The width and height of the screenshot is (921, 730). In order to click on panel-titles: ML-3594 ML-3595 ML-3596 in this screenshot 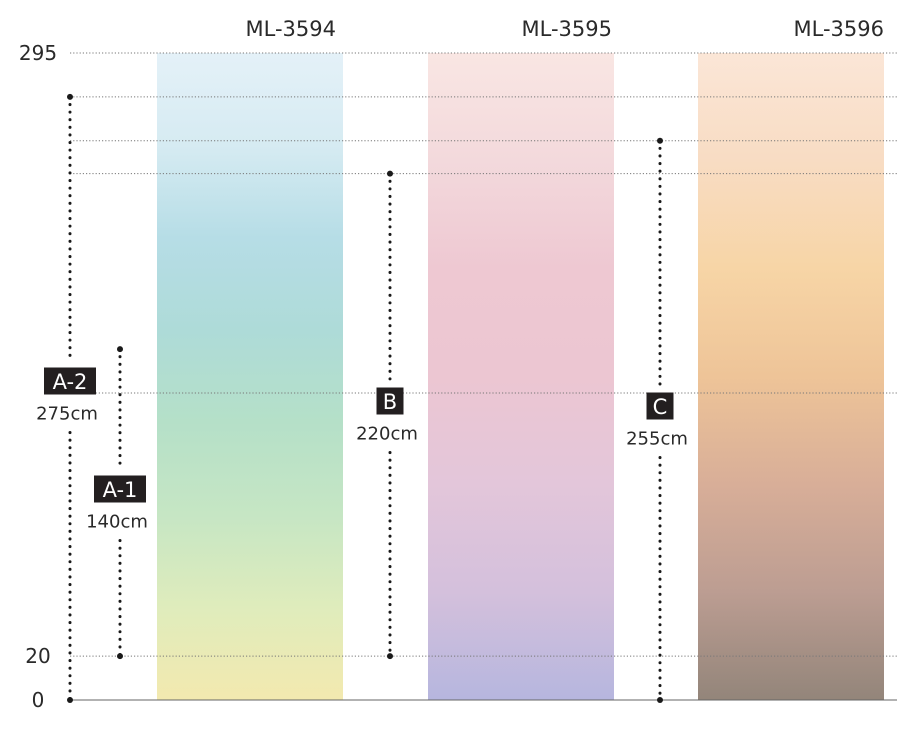, I will do `click(565, 29)`.